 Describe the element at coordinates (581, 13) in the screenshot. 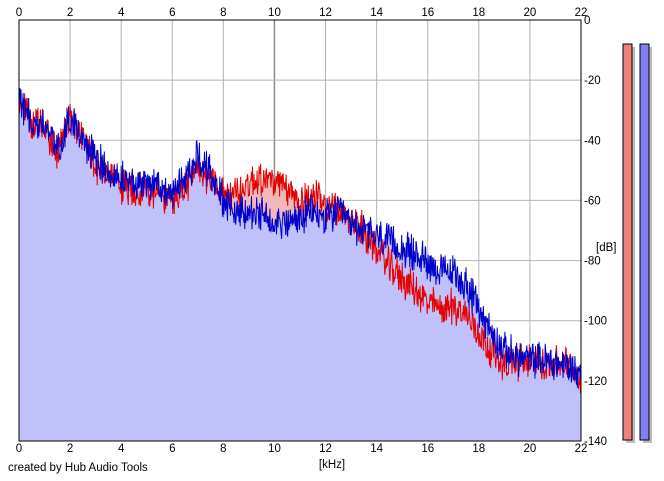

I see `x-tick-label-top: 22` at that location.